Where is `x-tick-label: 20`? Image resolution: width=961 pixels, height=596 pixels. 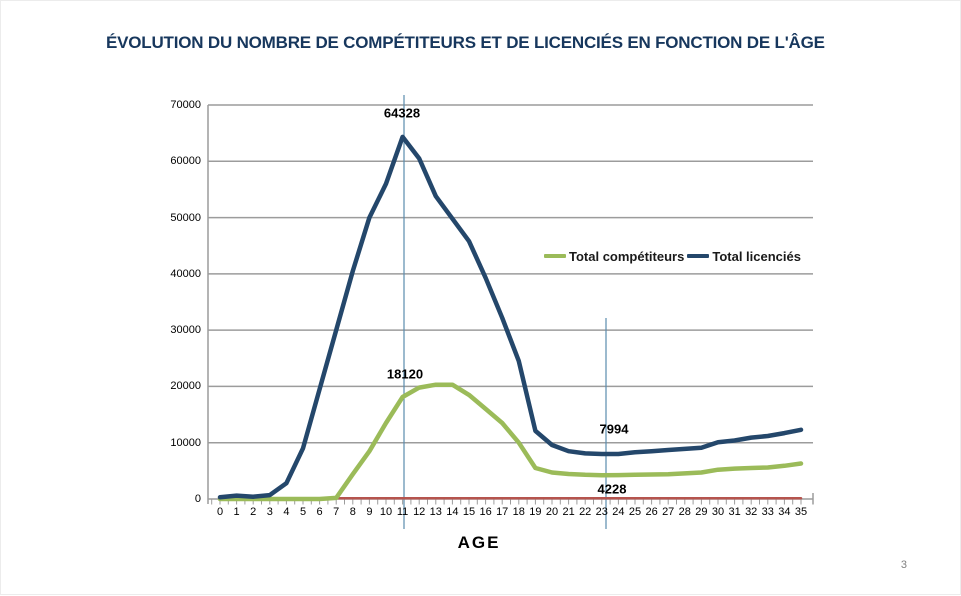
x-tick-label: 20 is located at coordinates (552, 512).